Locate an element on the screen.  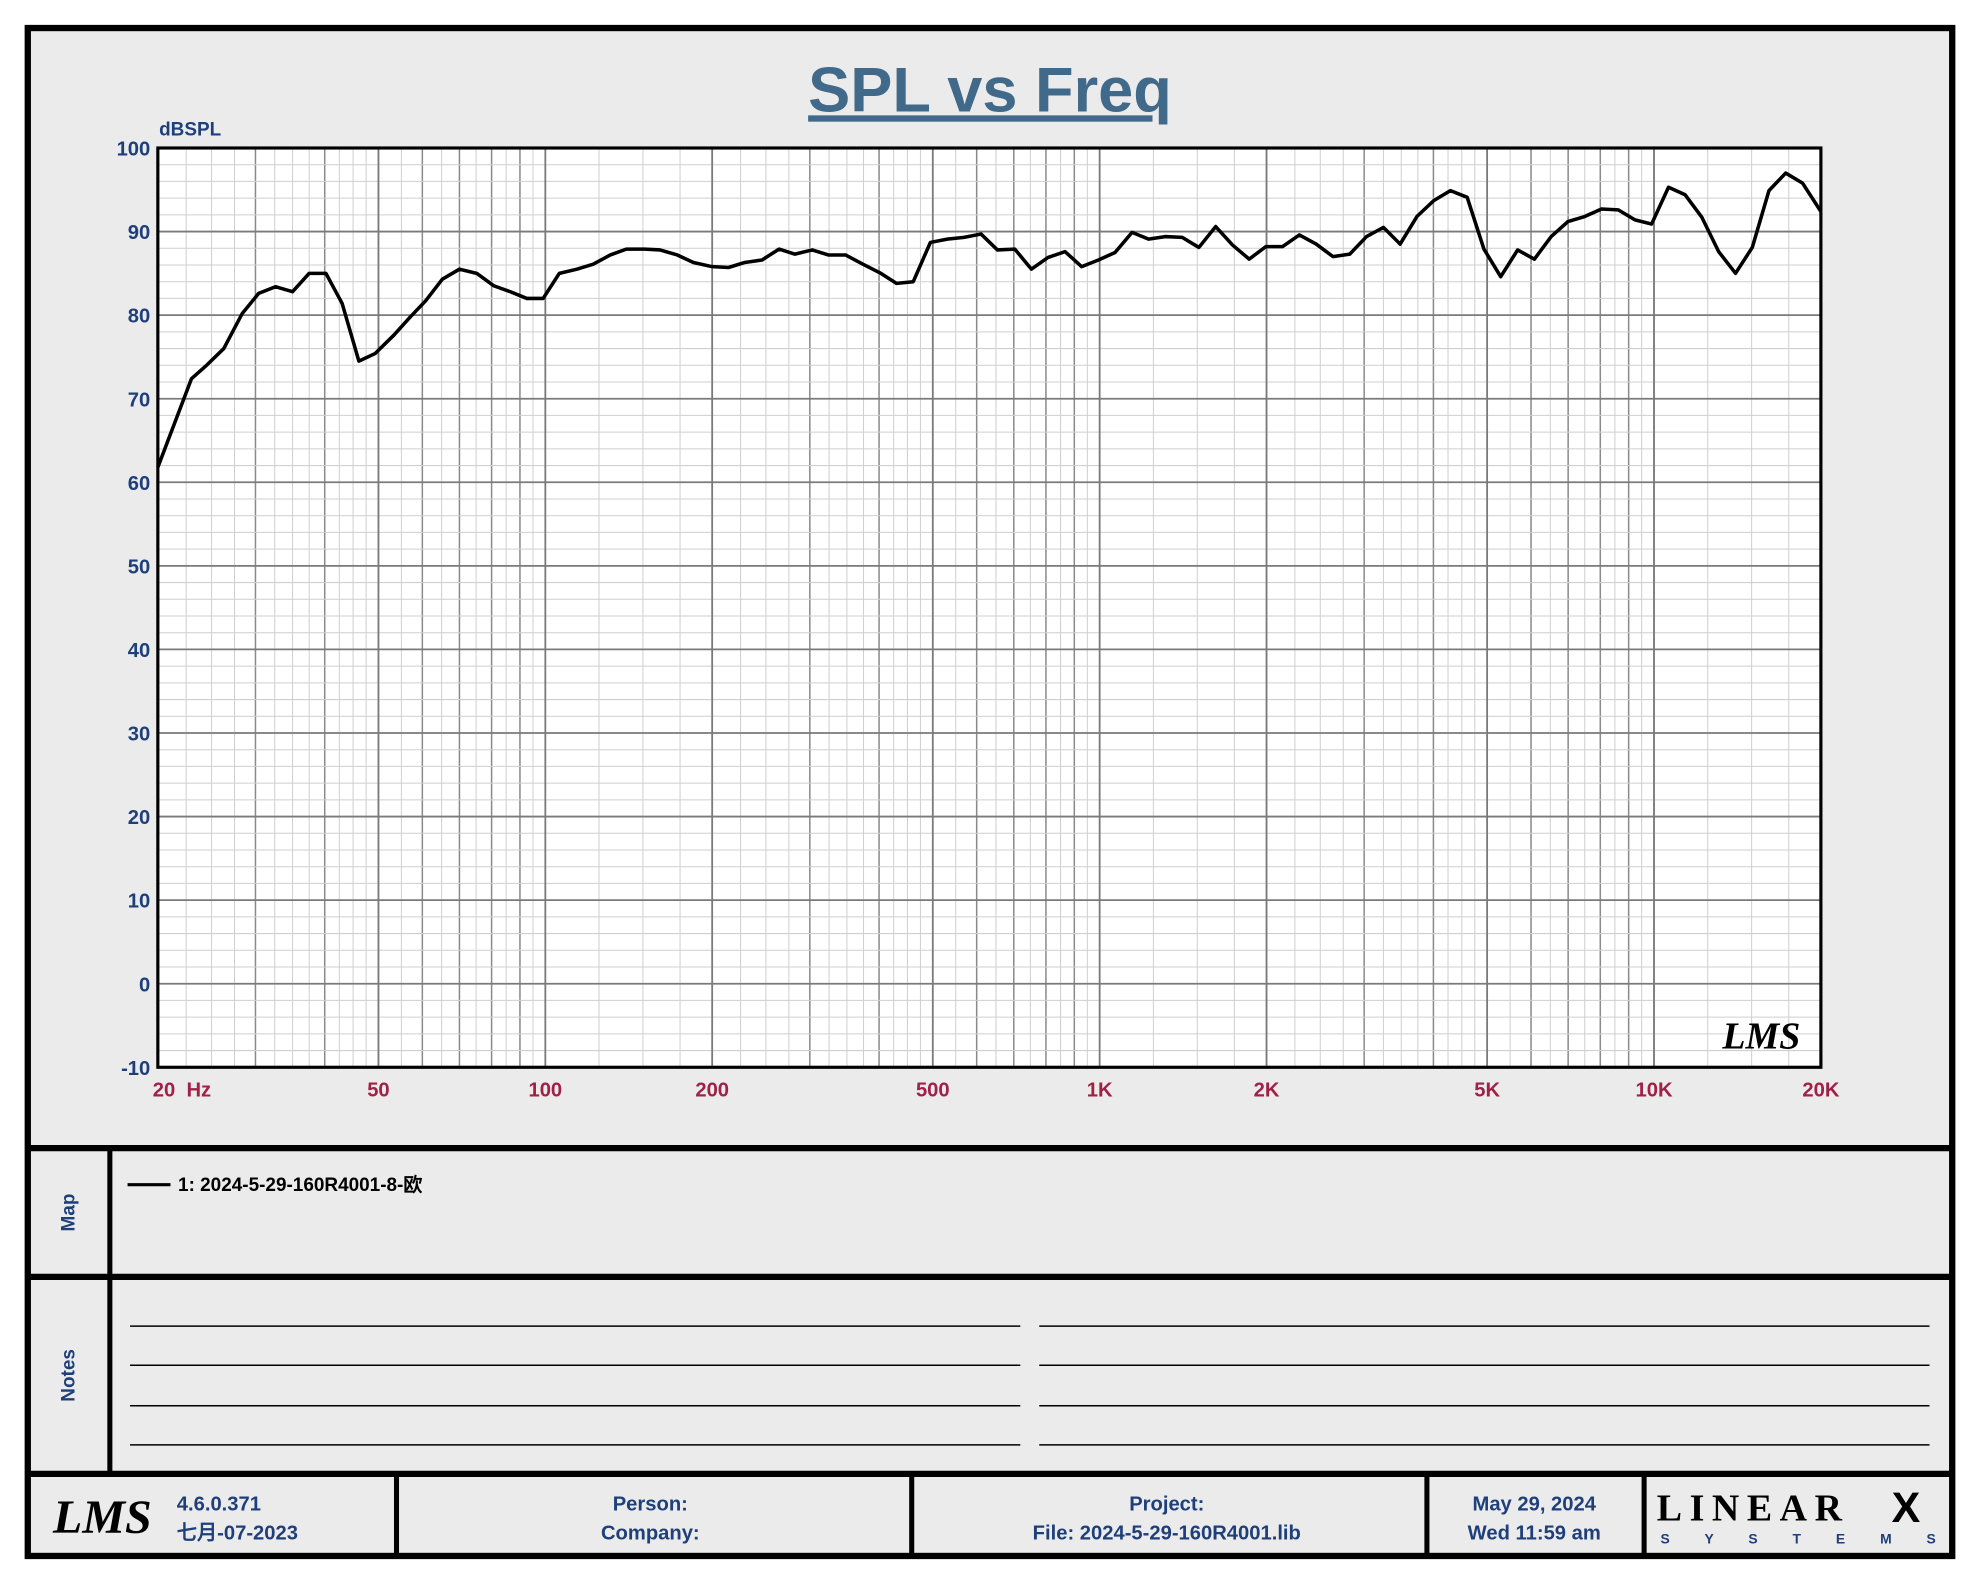
logo: LMS is located at coordinates (102, 1517).